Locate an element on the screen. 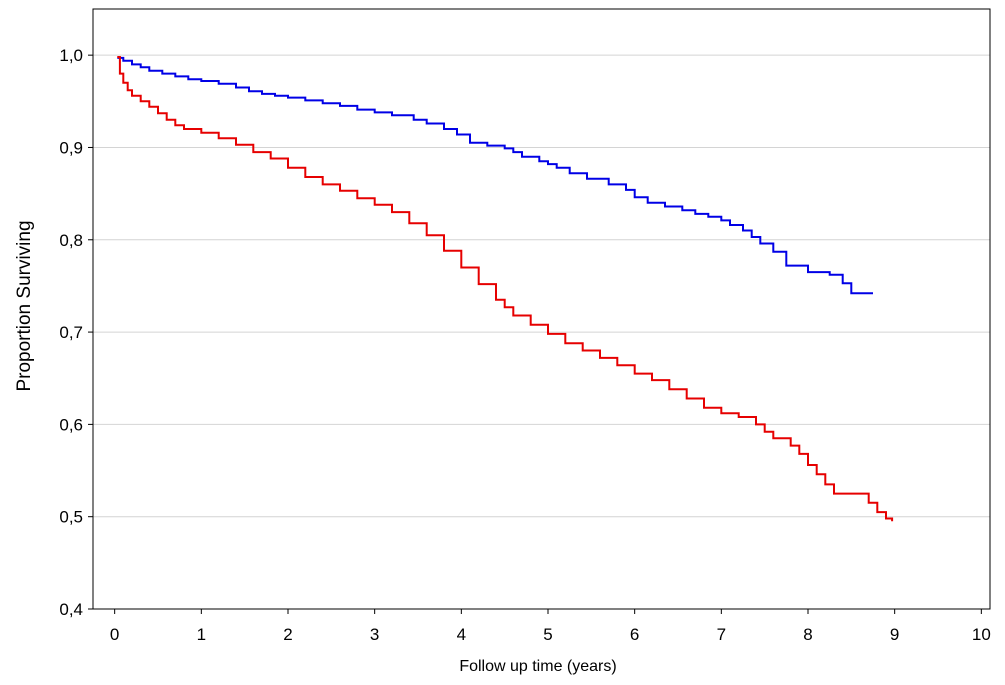  y-tick-label: 0,9 is located at coordinates (71, 147).